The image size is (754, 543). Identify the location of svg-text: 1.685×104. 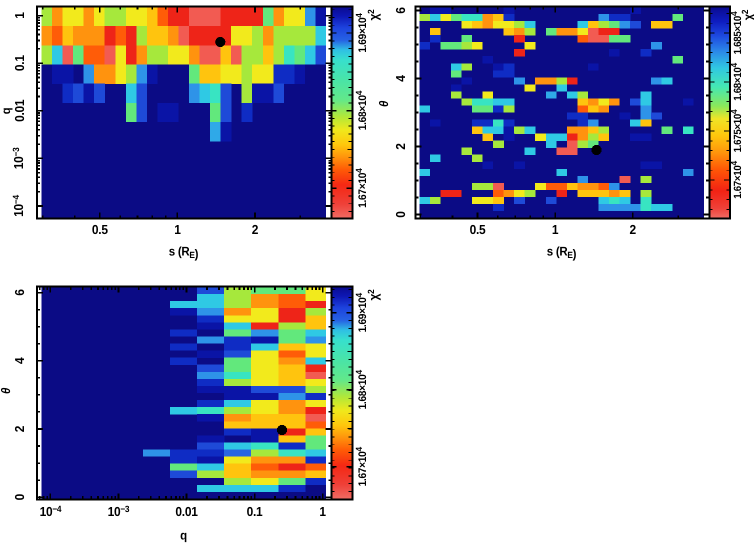
(736, 32).